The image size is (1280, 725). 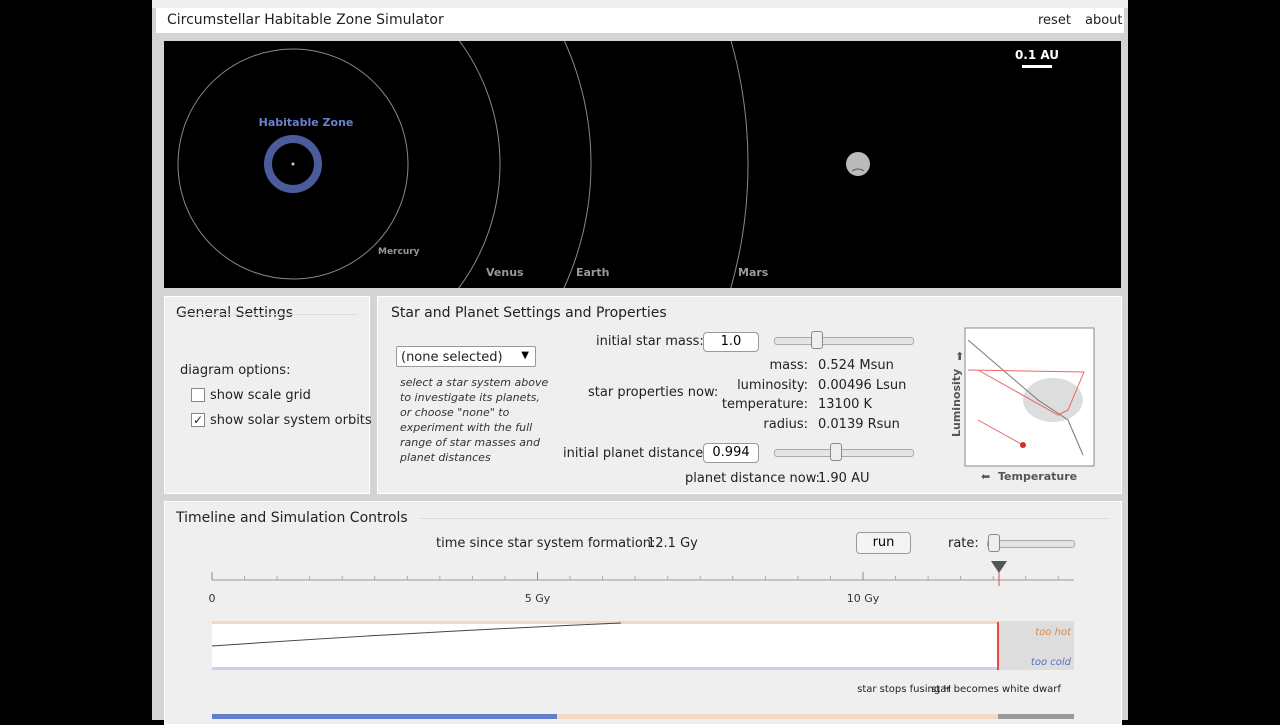 What do you see at coordinates (856, 365) in the screenshot?
I see `property-value: 0.524 Msun` at bounding box center [856, 365].